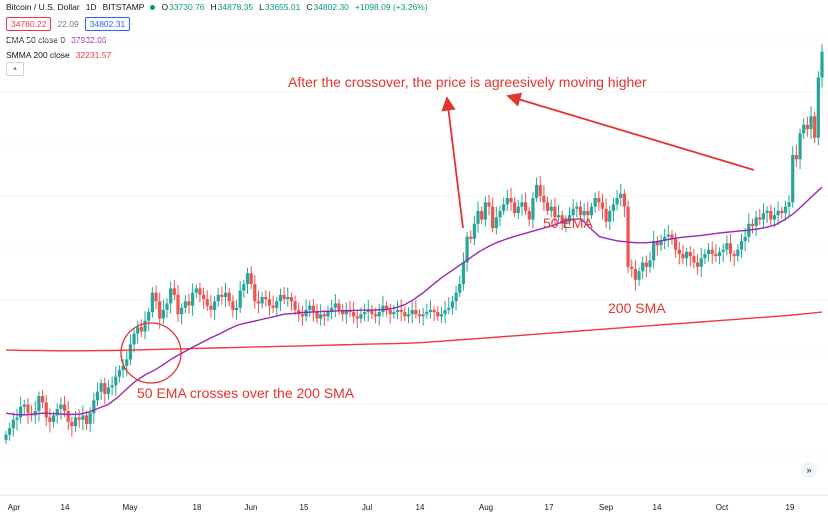 This screenshot has height=514, width=828. Describe the element at coordinates (637, 308) in the screenshot. I see `annotation-sma: 200 SMA` at that location.